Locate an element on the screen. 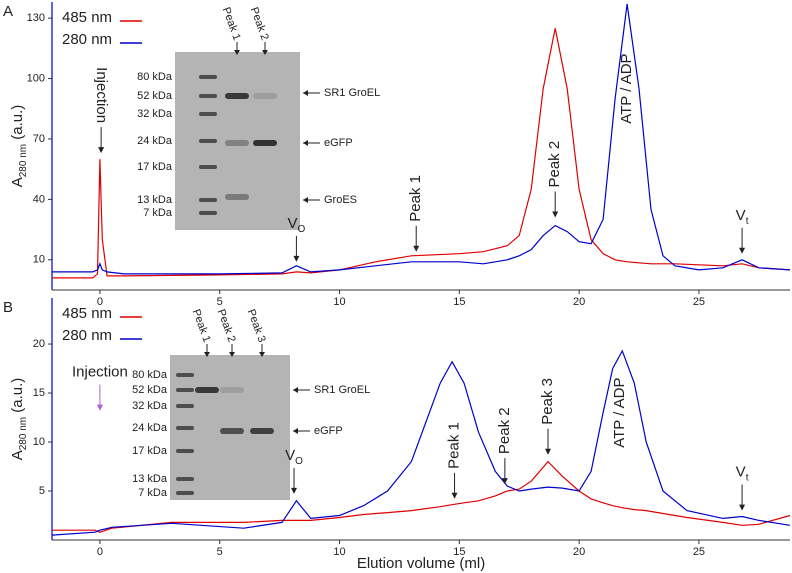 Image resolution: width=792 pixels, height=573 pixels. annotation: ATP / ADP is located at coordinates (619, 412).